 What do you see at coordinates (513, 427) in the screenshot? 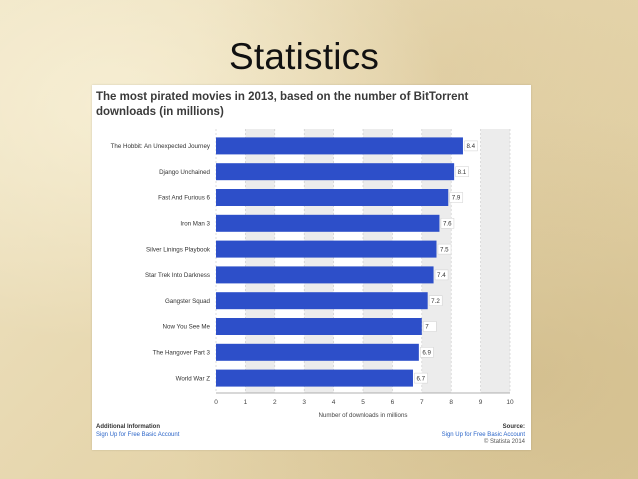
I see `source-heading: Source:` at bounding box center [513, 427].